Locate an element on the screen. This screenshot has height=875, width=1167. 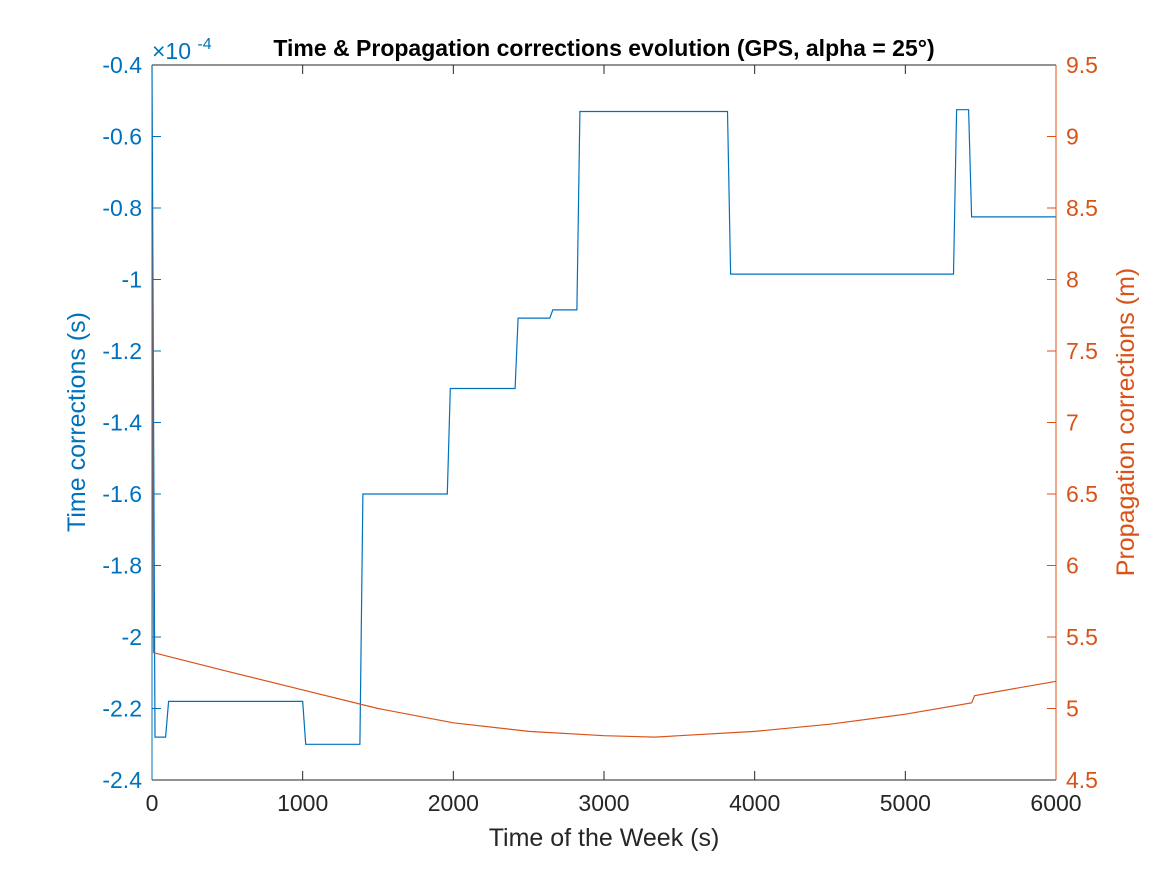
left-tick-label: -2.4 is located at coordinates (122, 780).